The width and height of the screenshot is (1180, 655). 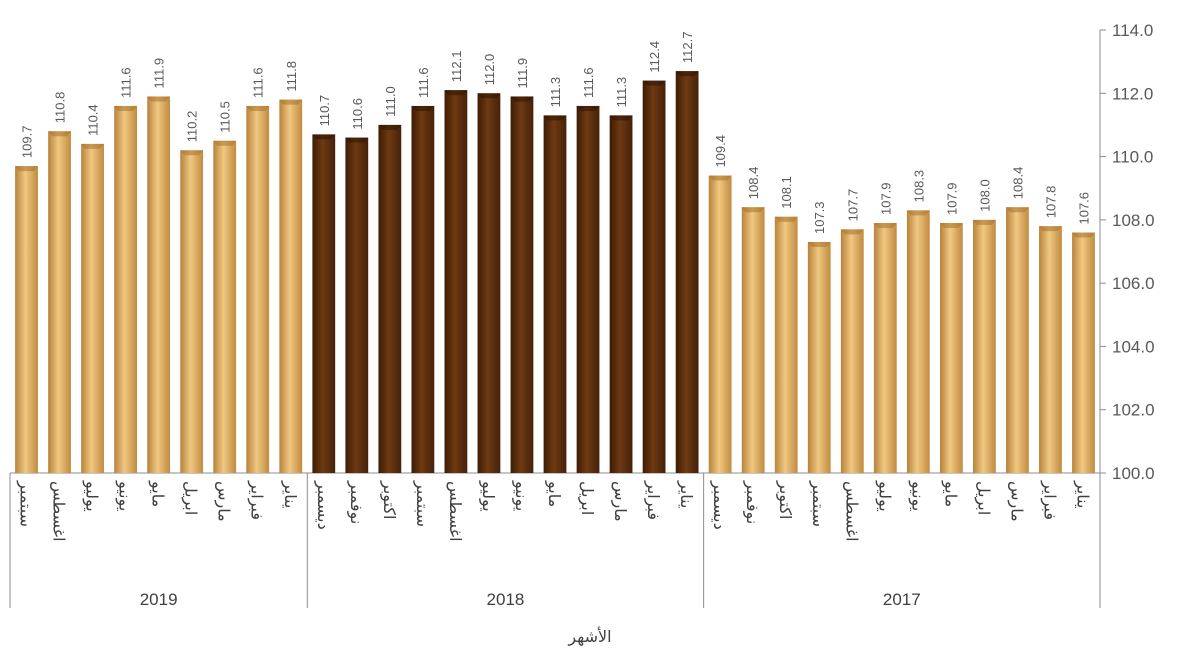 I want to click on y-tick-label: 104.0, so click(x=1133, y=346).